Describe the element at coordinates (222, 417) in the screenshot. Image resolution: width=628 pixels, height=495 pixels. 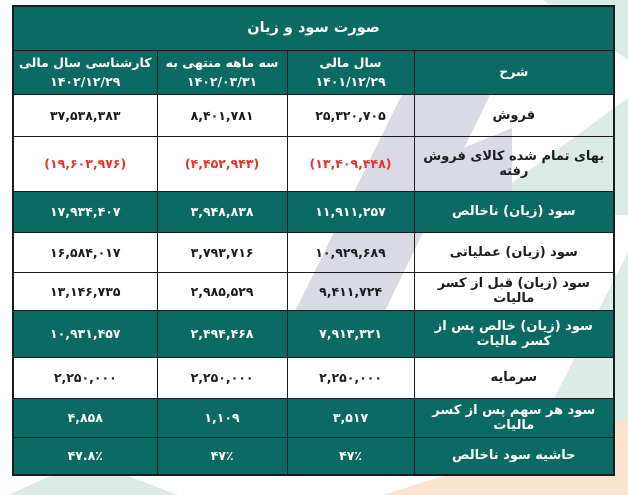
I see `row-value: ۱,۱۰۹` at that location.